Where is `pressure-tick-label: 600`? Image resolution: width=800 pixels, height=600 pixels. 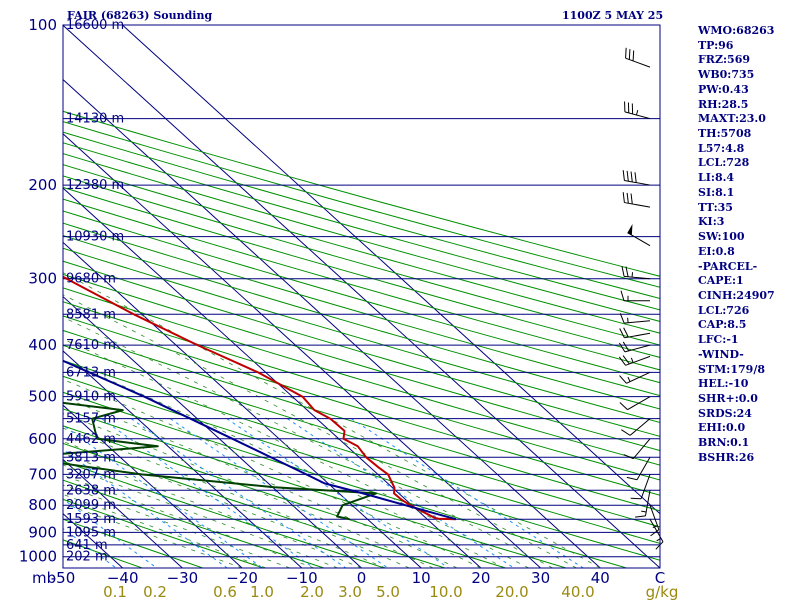
pressure-tick-label: 600 is located at coordinates (42, 439).